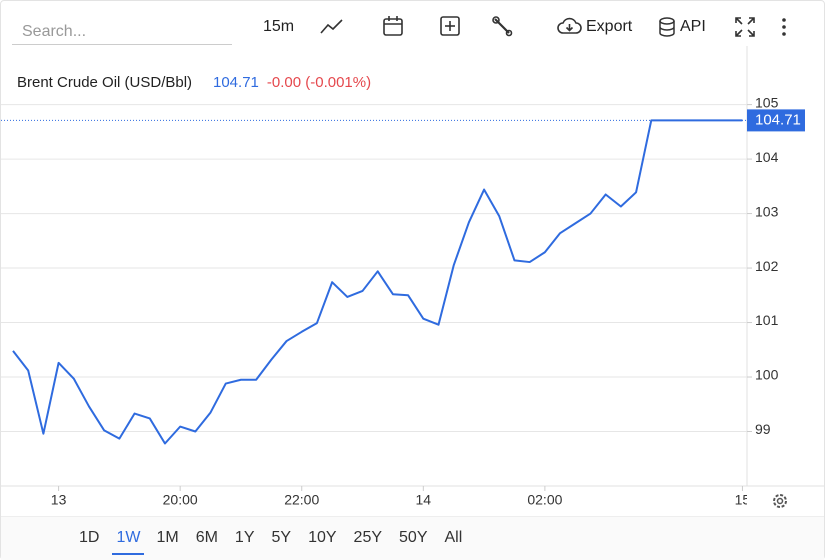 The image size is (825, 560). Describe the element at coordinates (319, 82) in the screenshot. I see `header-change: -0.00 (-0.001%)` at that location.